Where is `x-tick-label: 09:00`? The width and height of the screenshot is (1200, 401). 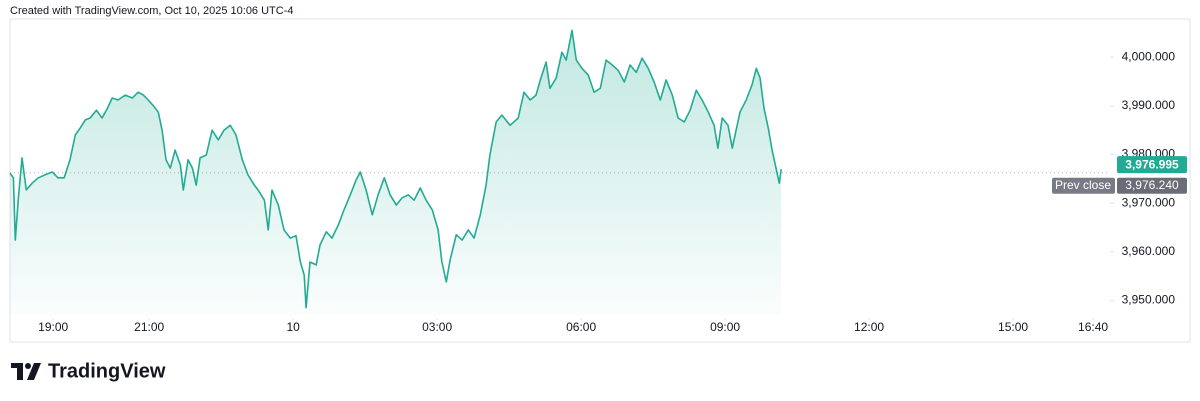
x-tick-label: 09:00 is located at coordinates (725, 327).